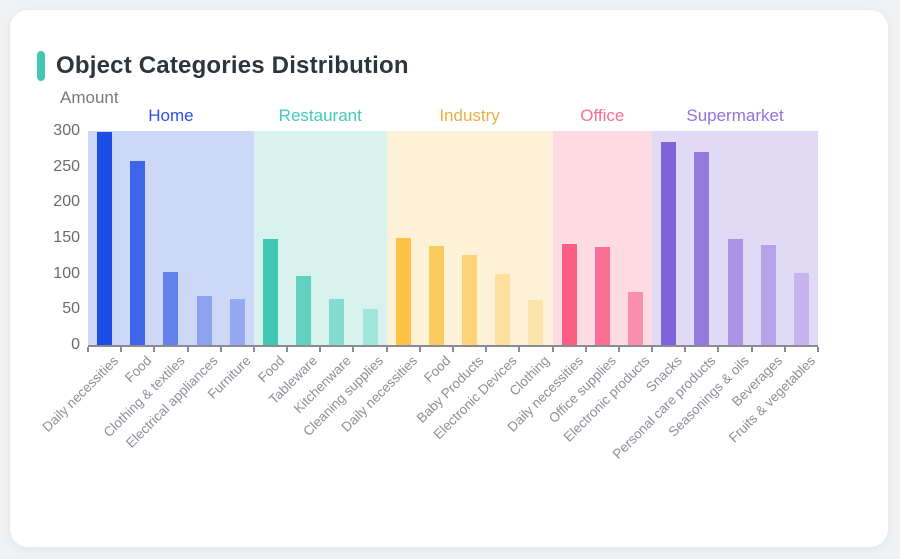 The width and height of the screenshot is (900, 559). I want to click on bar-home-daily-necessities, so click(105, 238).